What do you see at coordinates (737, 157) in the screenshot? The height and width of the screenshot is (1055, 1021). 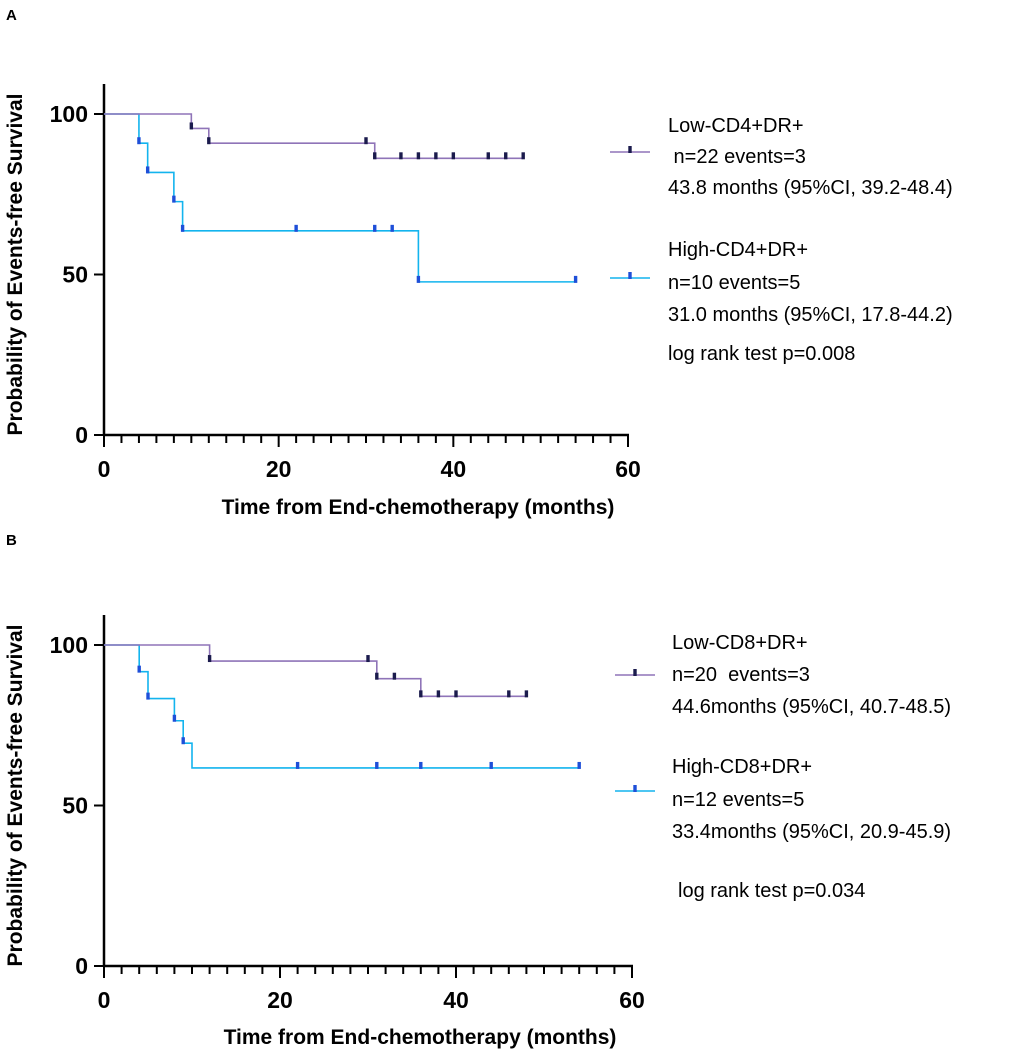 I see `legend-text: n=22 events=3` at bounding box center [737, 157].